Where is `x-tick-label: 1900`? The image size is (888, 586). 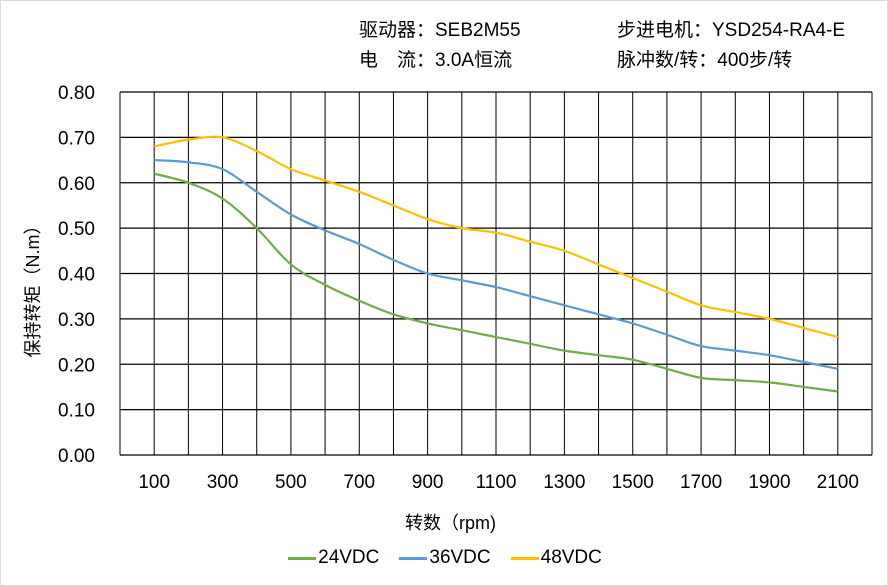
x-tick-label: 1900 is located at coordinates (769, 482).